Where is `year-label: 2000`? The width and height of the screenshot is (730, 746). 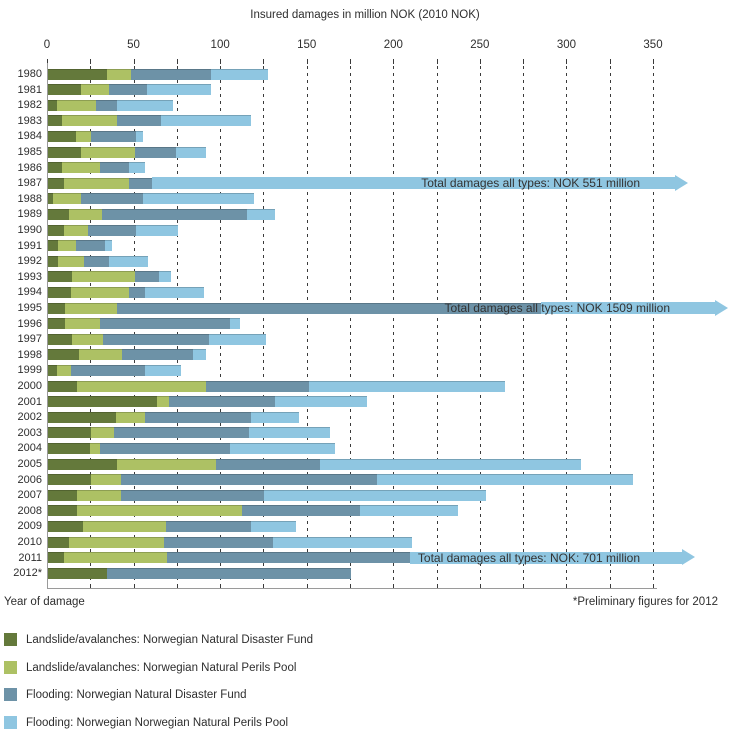
year-label: 2000 is located at coordinates (29, 386).